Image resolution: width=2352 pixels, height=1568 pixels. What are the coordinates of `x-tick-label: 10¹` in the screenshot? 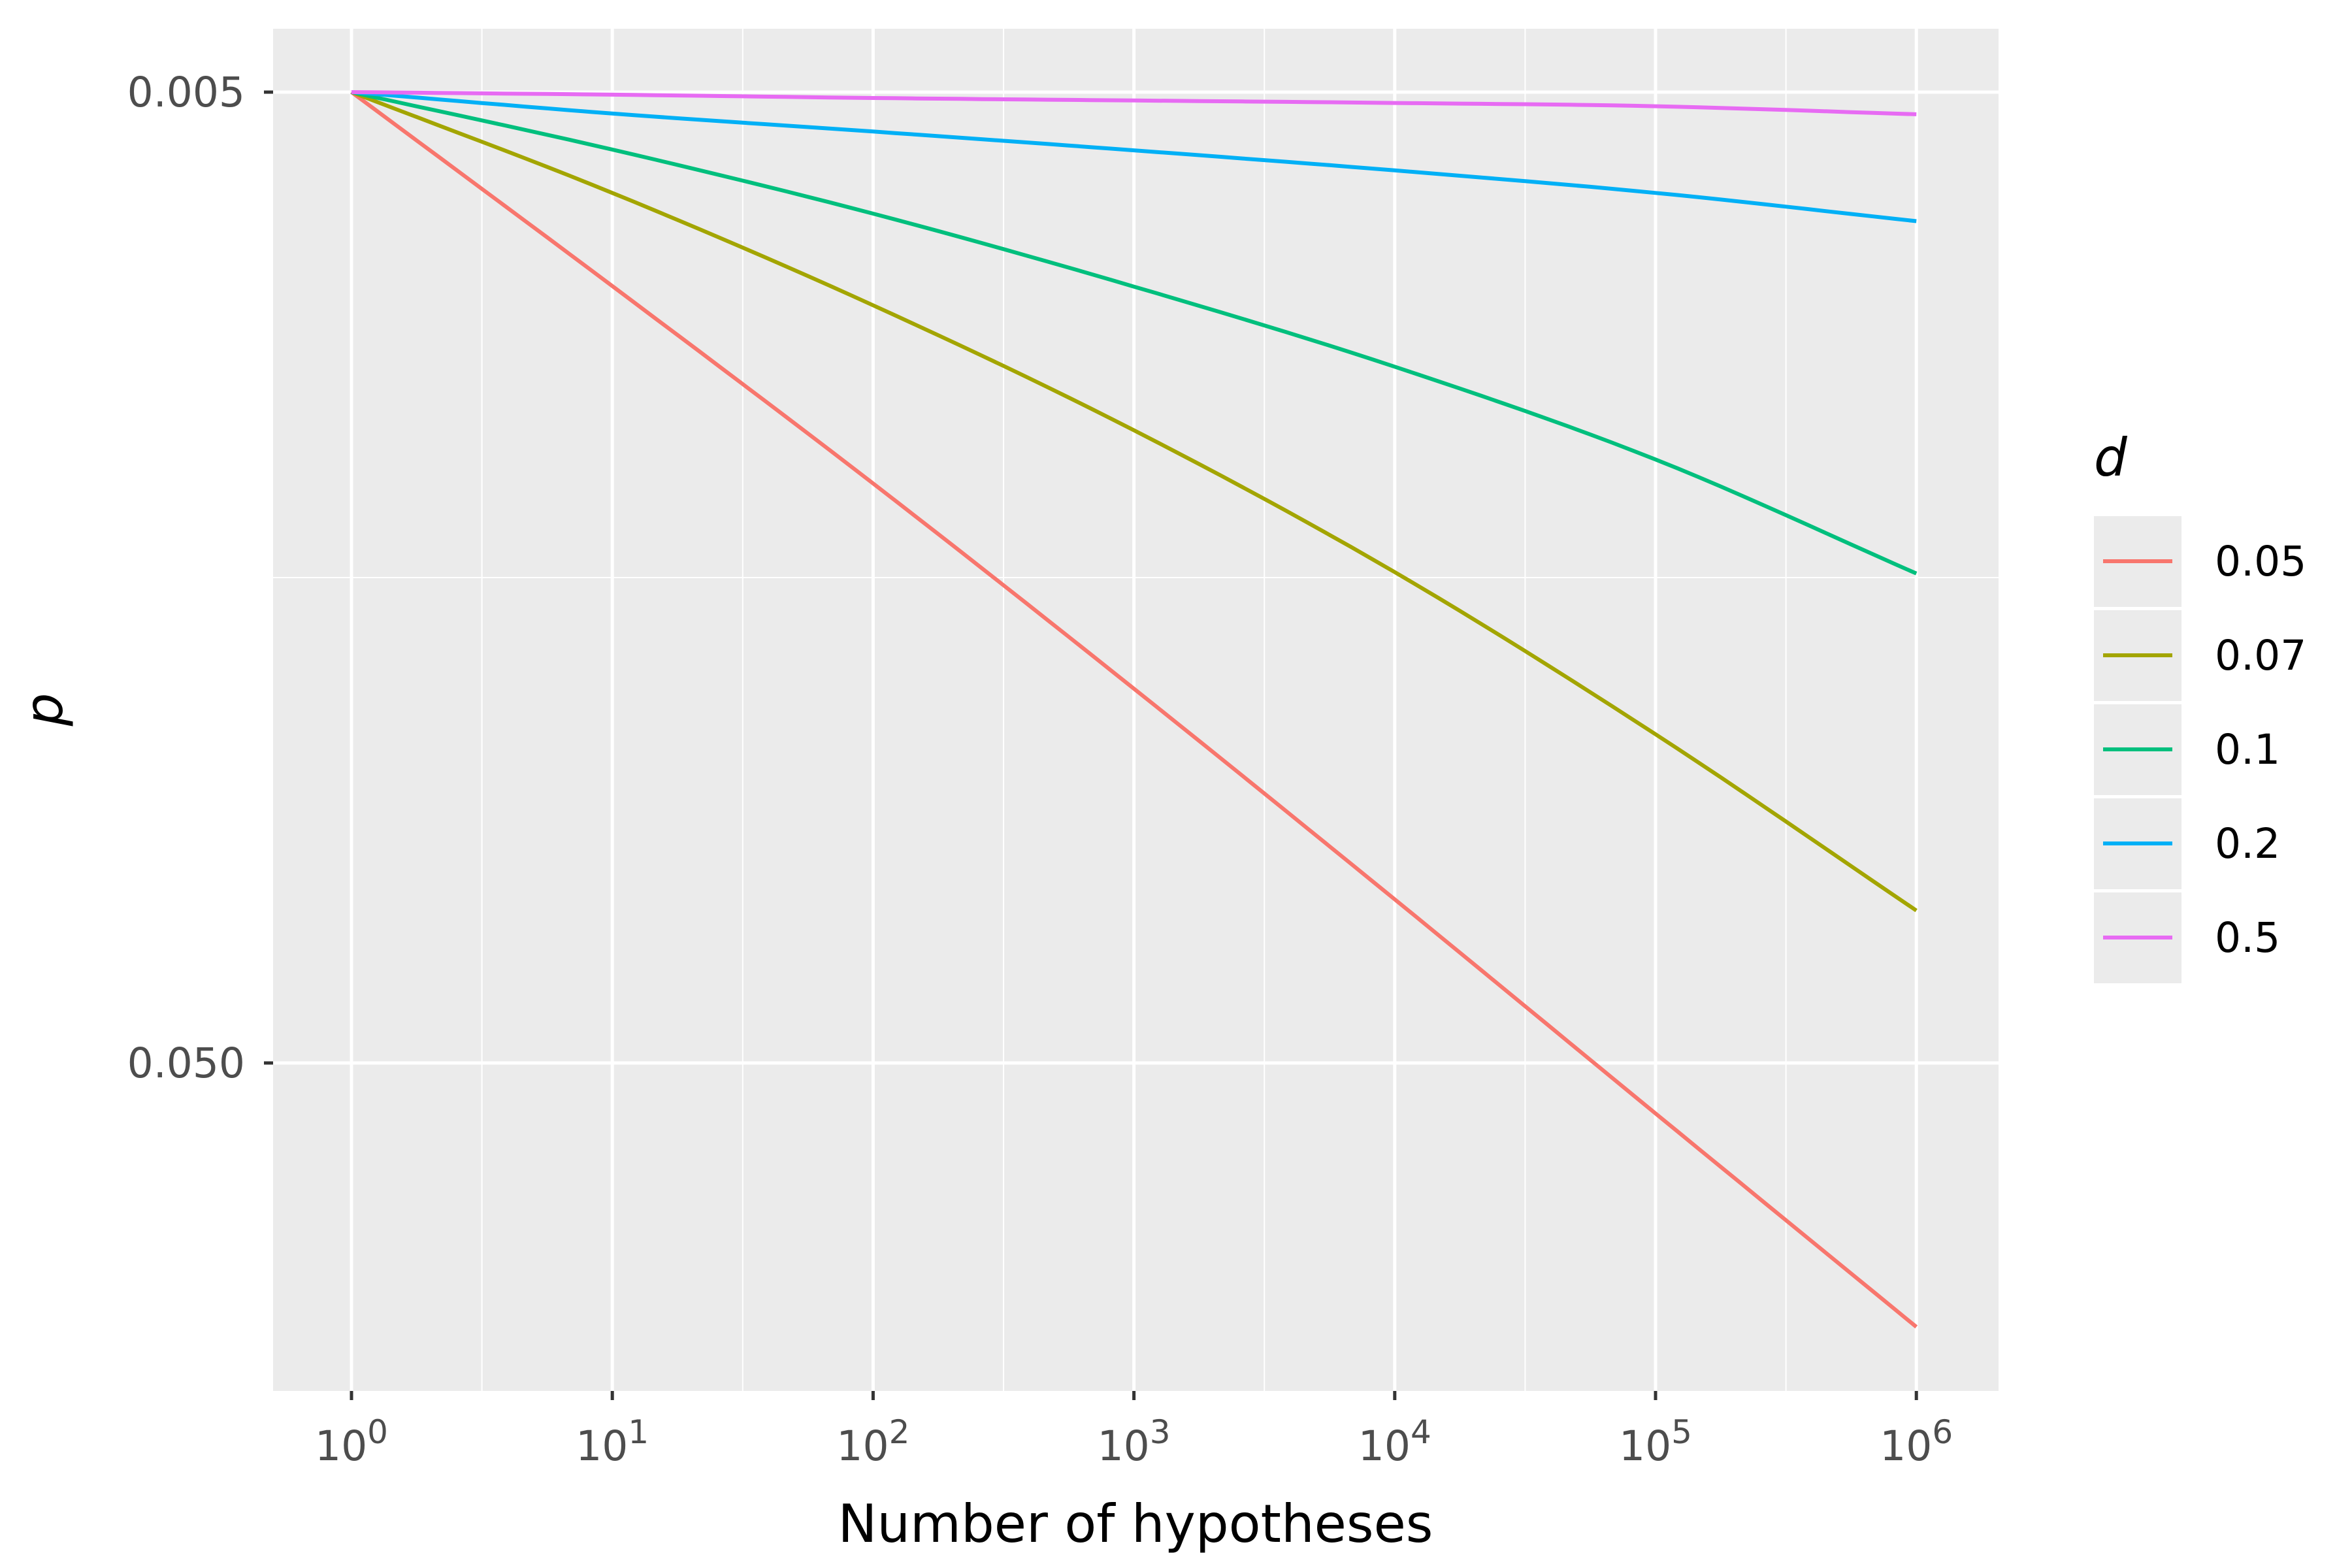 It's located at (612, 1441).